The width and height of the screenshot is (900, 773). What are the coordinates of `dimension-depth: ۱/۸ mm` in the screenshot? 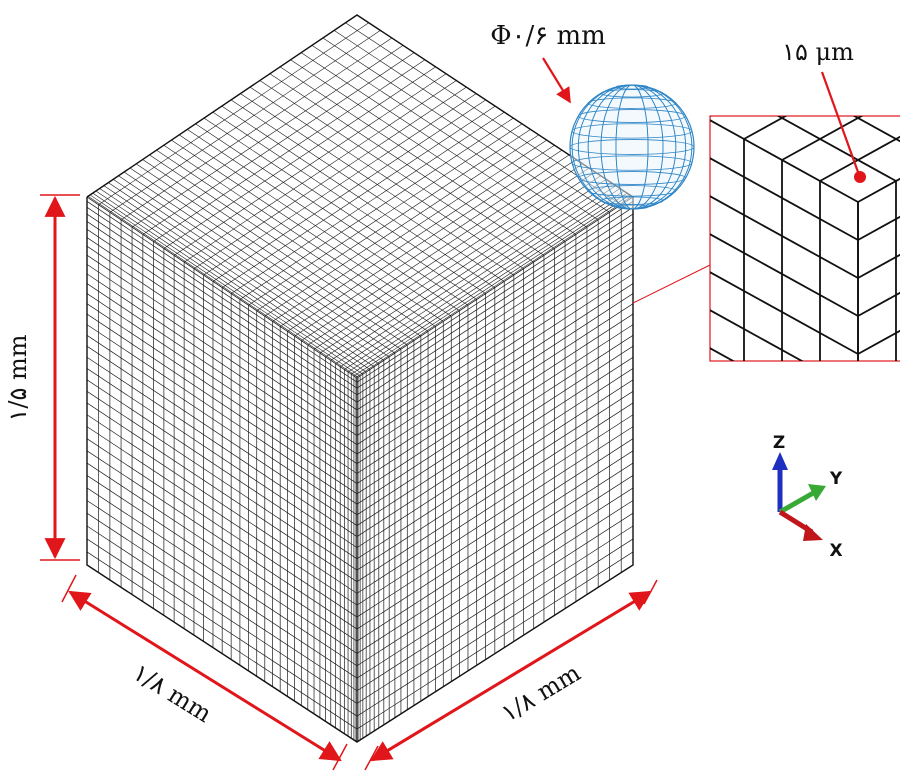 It's located at (204, 672).